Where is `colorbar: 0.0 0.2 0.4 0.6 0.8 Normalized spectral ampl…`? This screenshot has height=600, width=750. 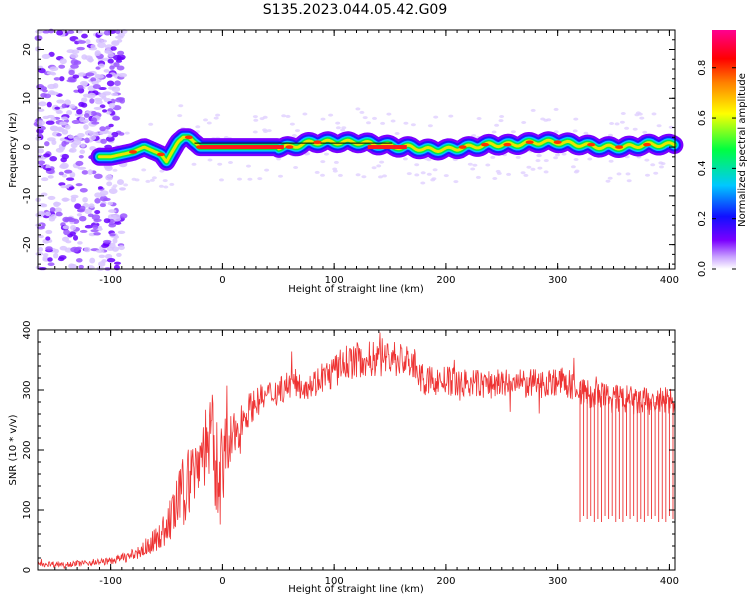
colorbar: 0.0 0.2 0.4 0.6 0.8 Normalized spectral ampl… is located at coordinates (722, 153).